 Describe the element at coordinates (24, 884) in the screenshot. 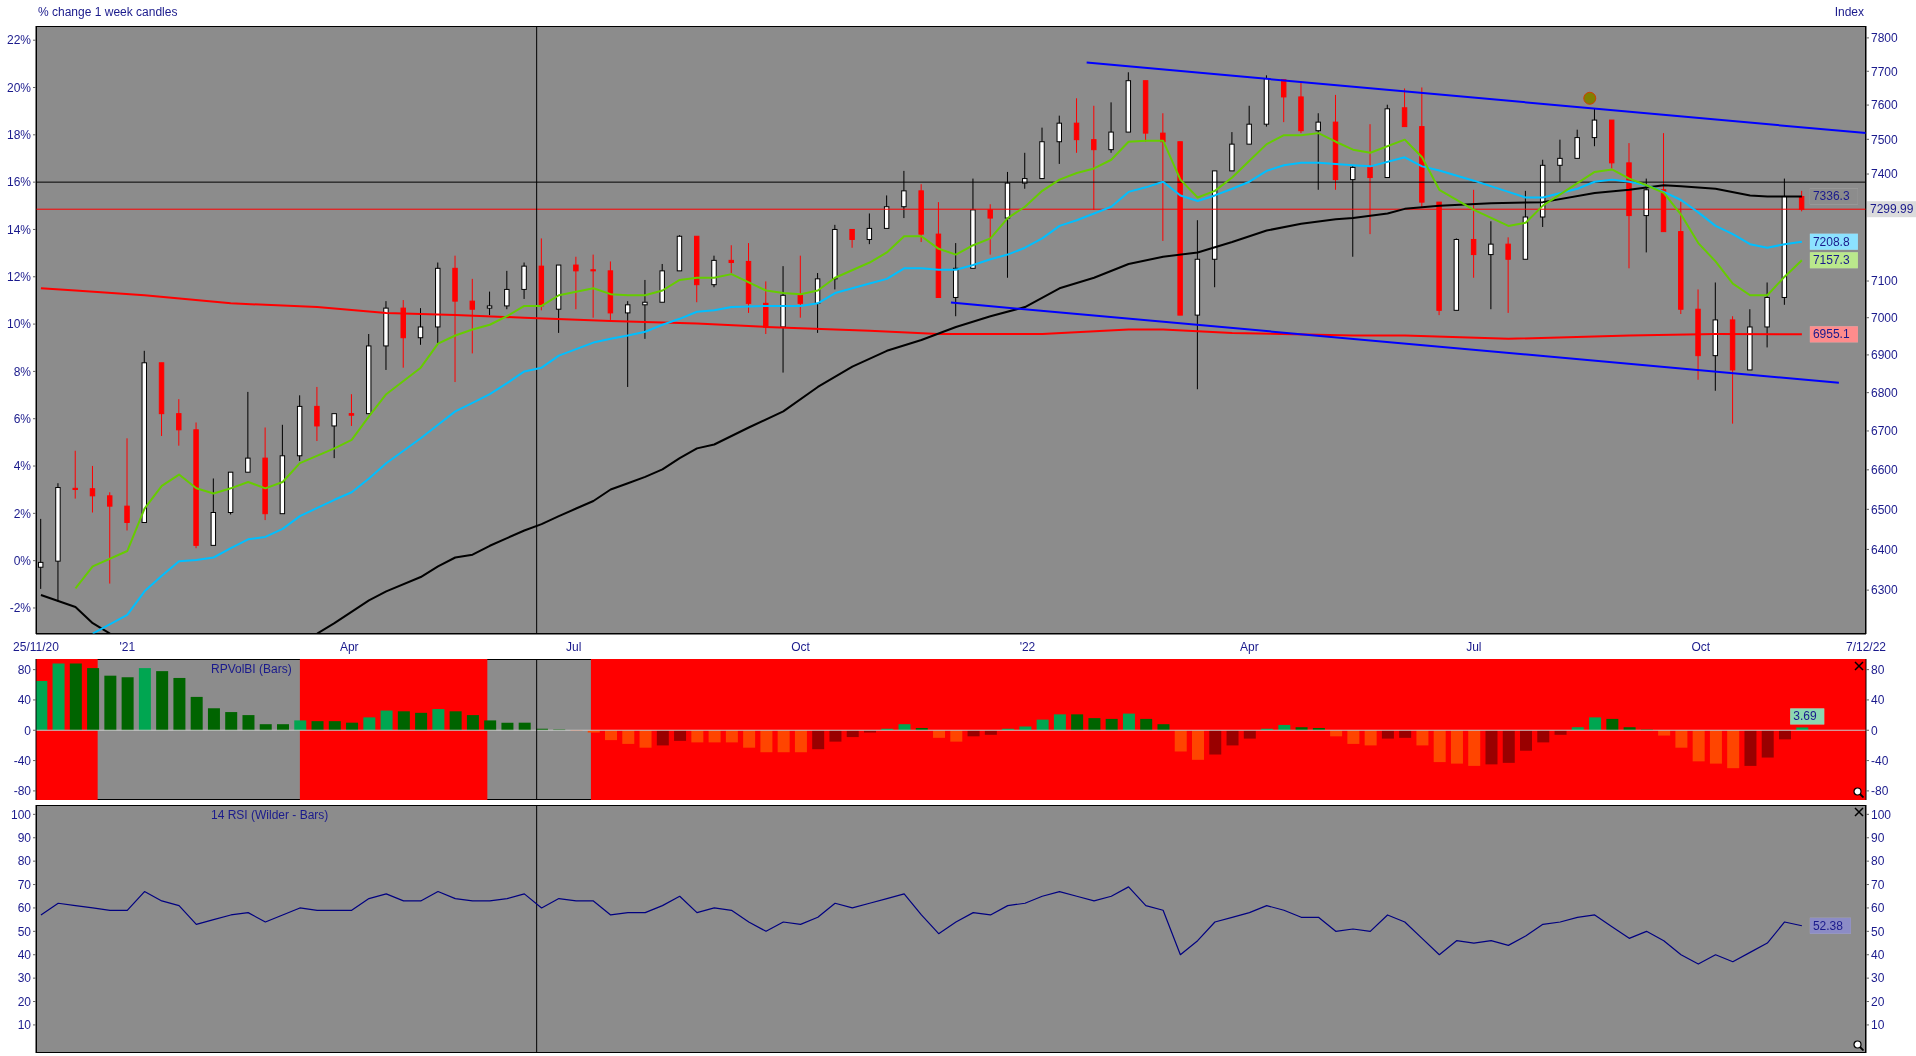

I see `y-tick-label: 70` at that location.